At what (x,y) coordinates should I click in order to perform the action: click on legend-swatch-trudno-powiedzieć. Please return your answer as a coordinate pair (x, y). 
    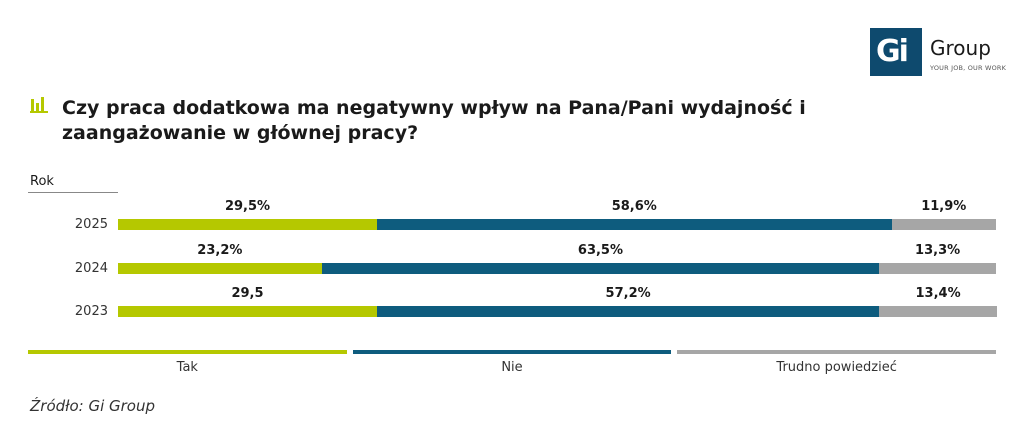
    Looking at the image, I should click on (836, 352).